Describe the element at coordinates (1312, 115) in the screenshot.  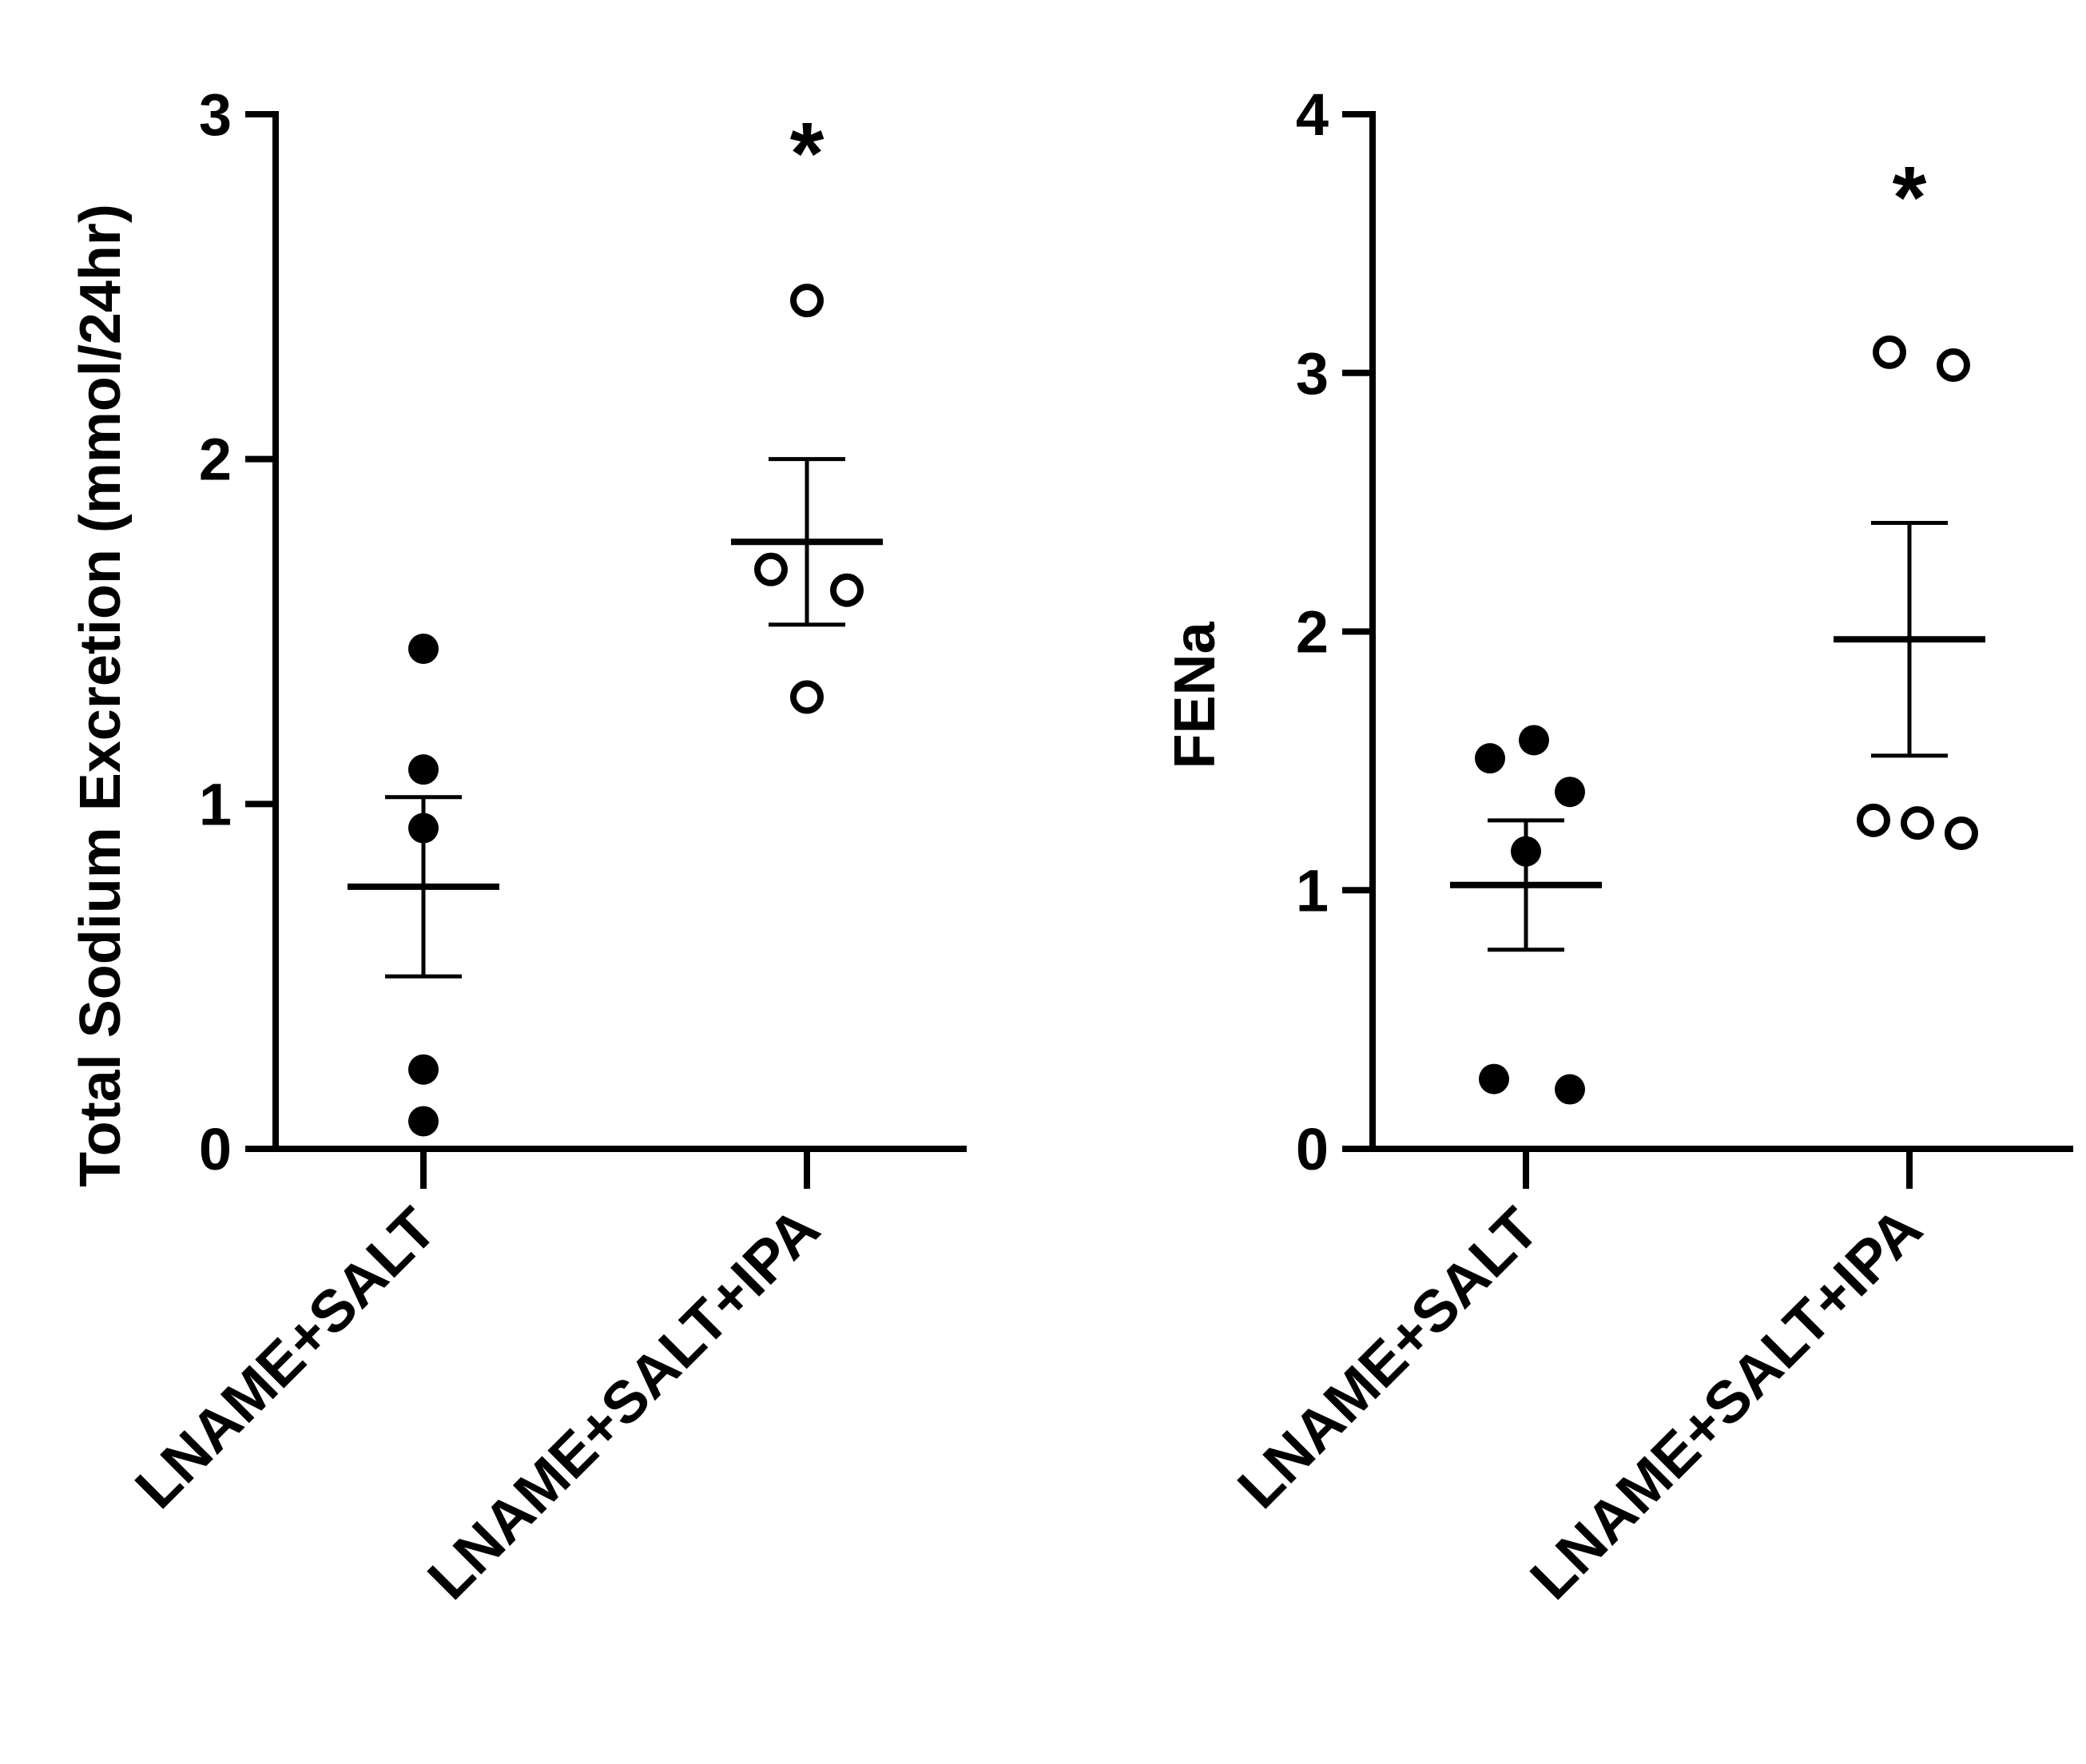
I see `y-tick-label: 4` at that location.